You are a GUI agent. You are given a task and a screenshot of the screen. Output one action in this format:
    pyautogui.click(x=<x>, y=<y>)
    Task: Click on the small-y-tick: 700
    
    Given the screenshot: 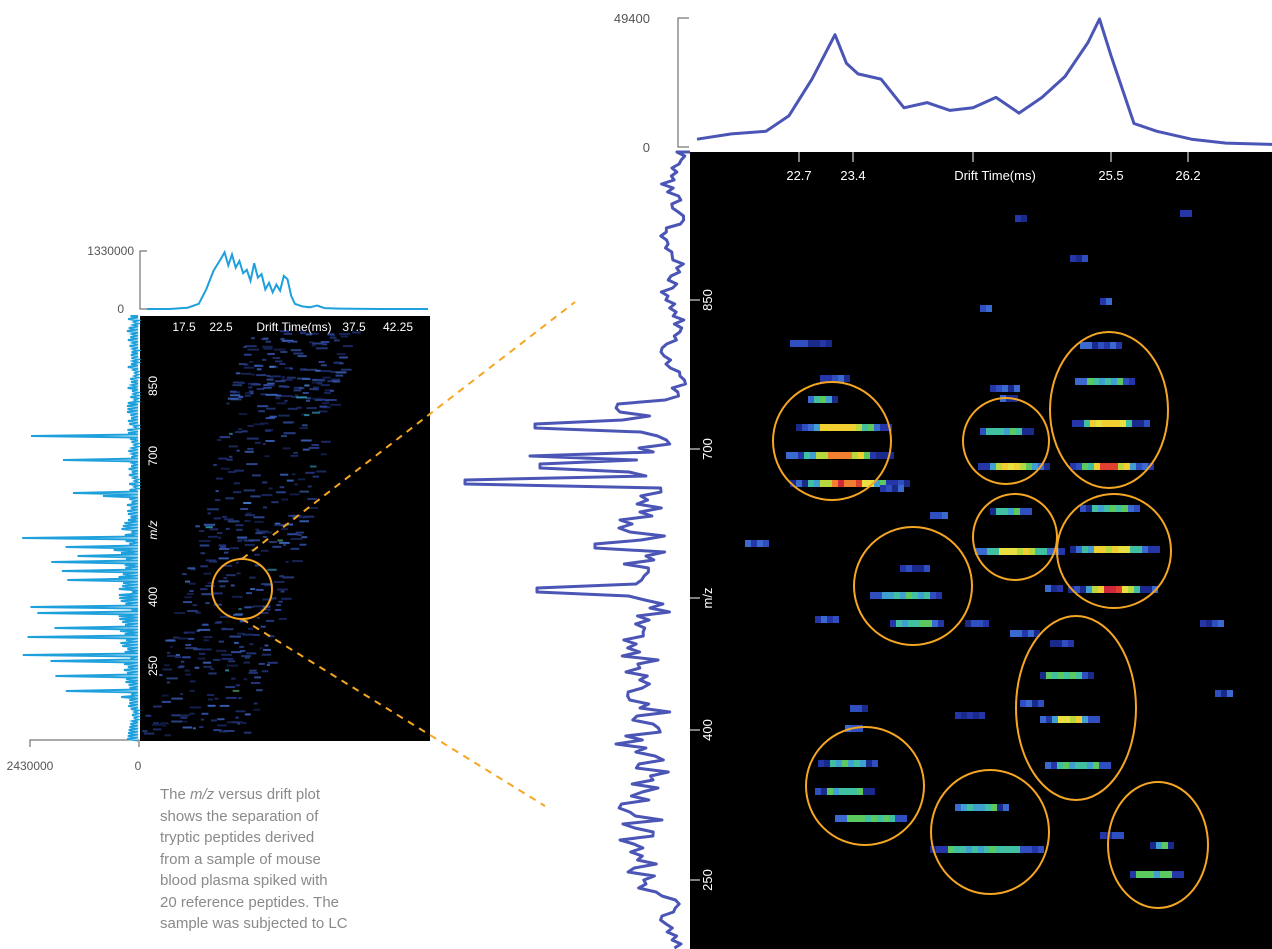 What is the action you would take?
    pyautogui.click(x=153, y=456)
    